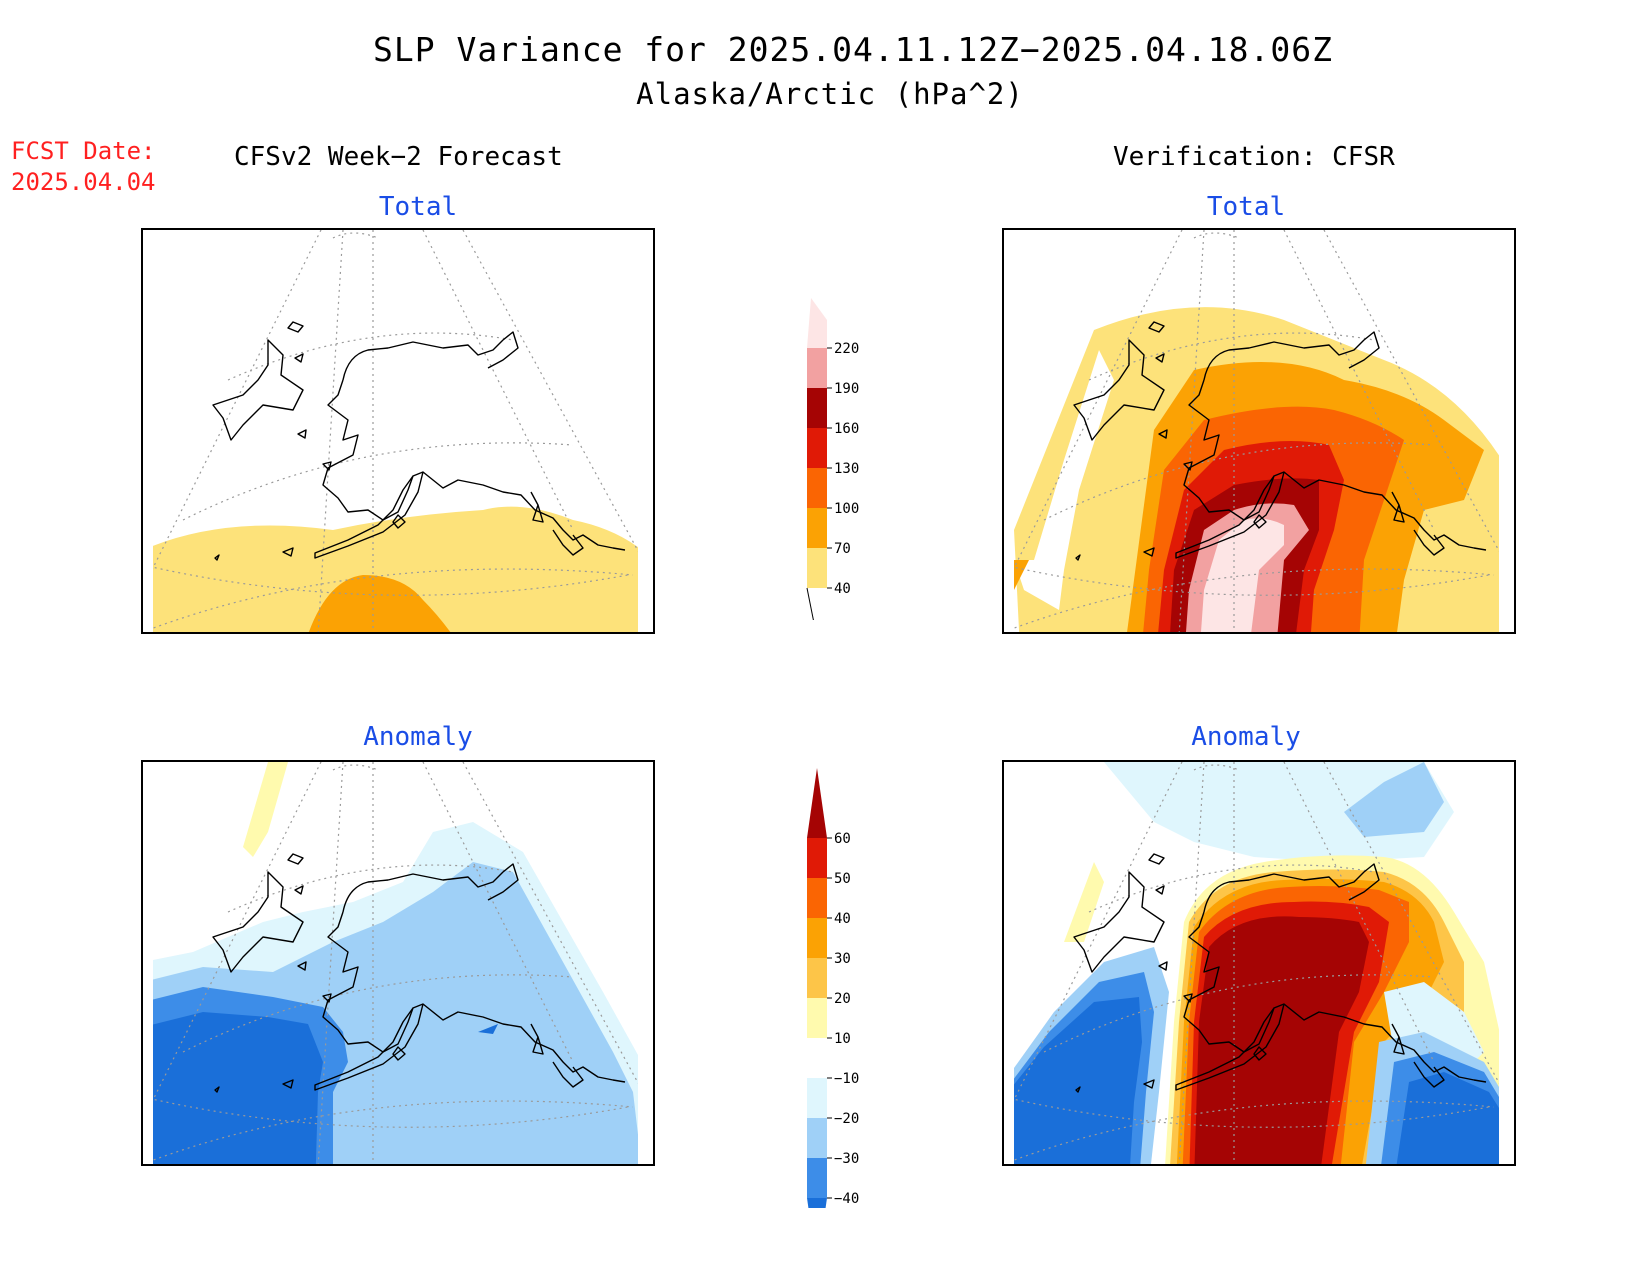 The image size is (1650, 1275). Describe the element at coordinates (1246, 207) in the screenshot. I see `panel-title-verification-total: Total` at that location.